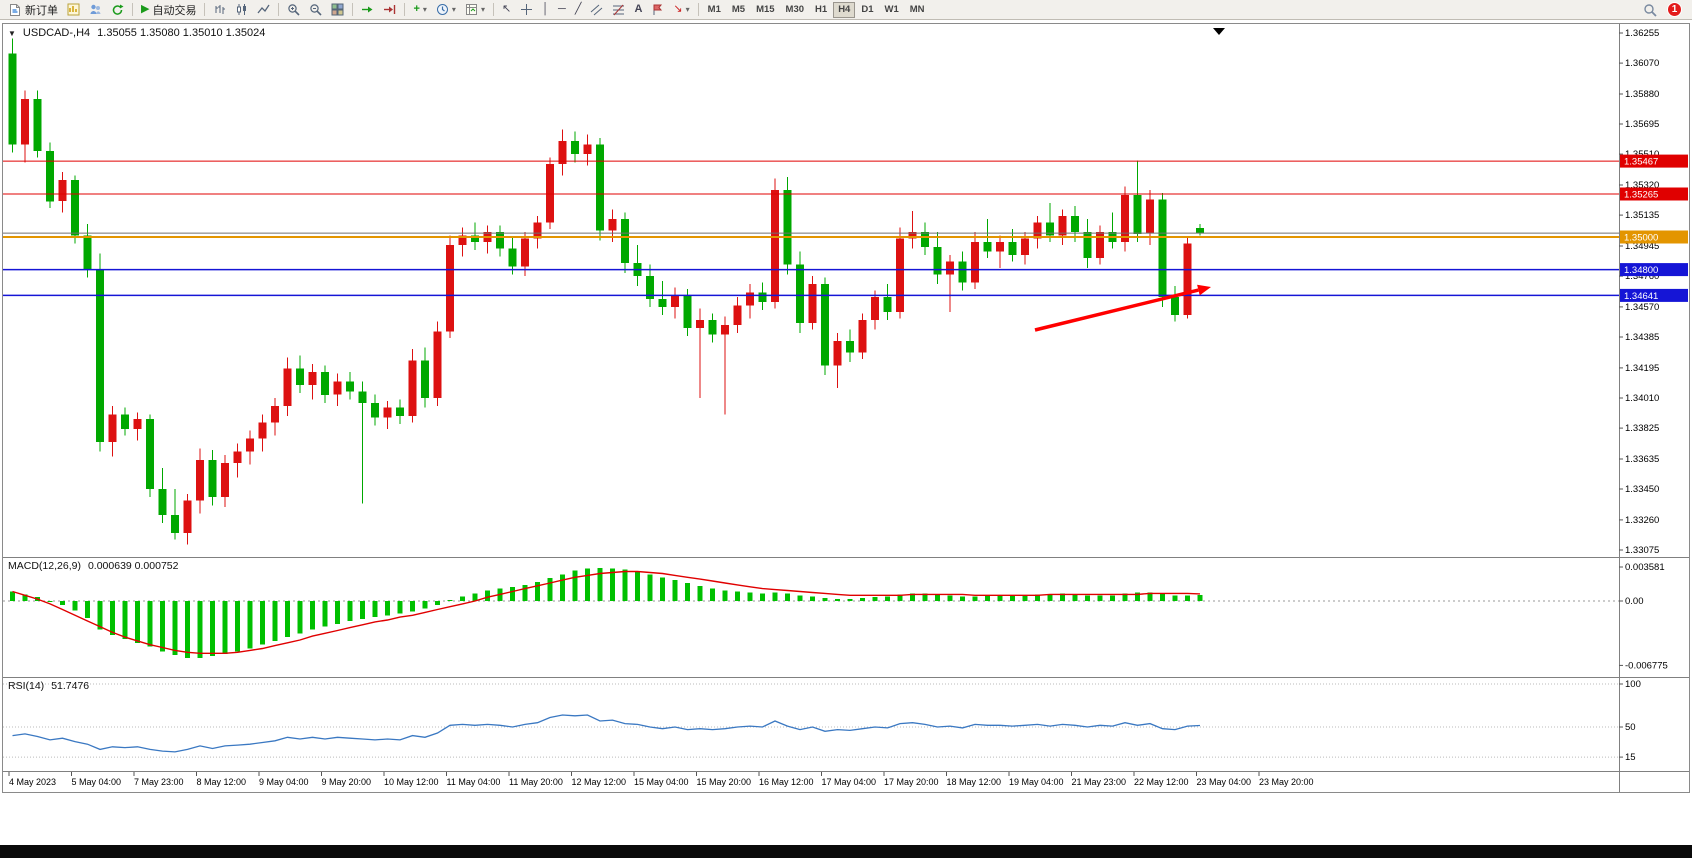 Image resolution: width=1692 pixels, height=858 pixels. I want to click on vertical-line-icon: │, so click(546, 9).